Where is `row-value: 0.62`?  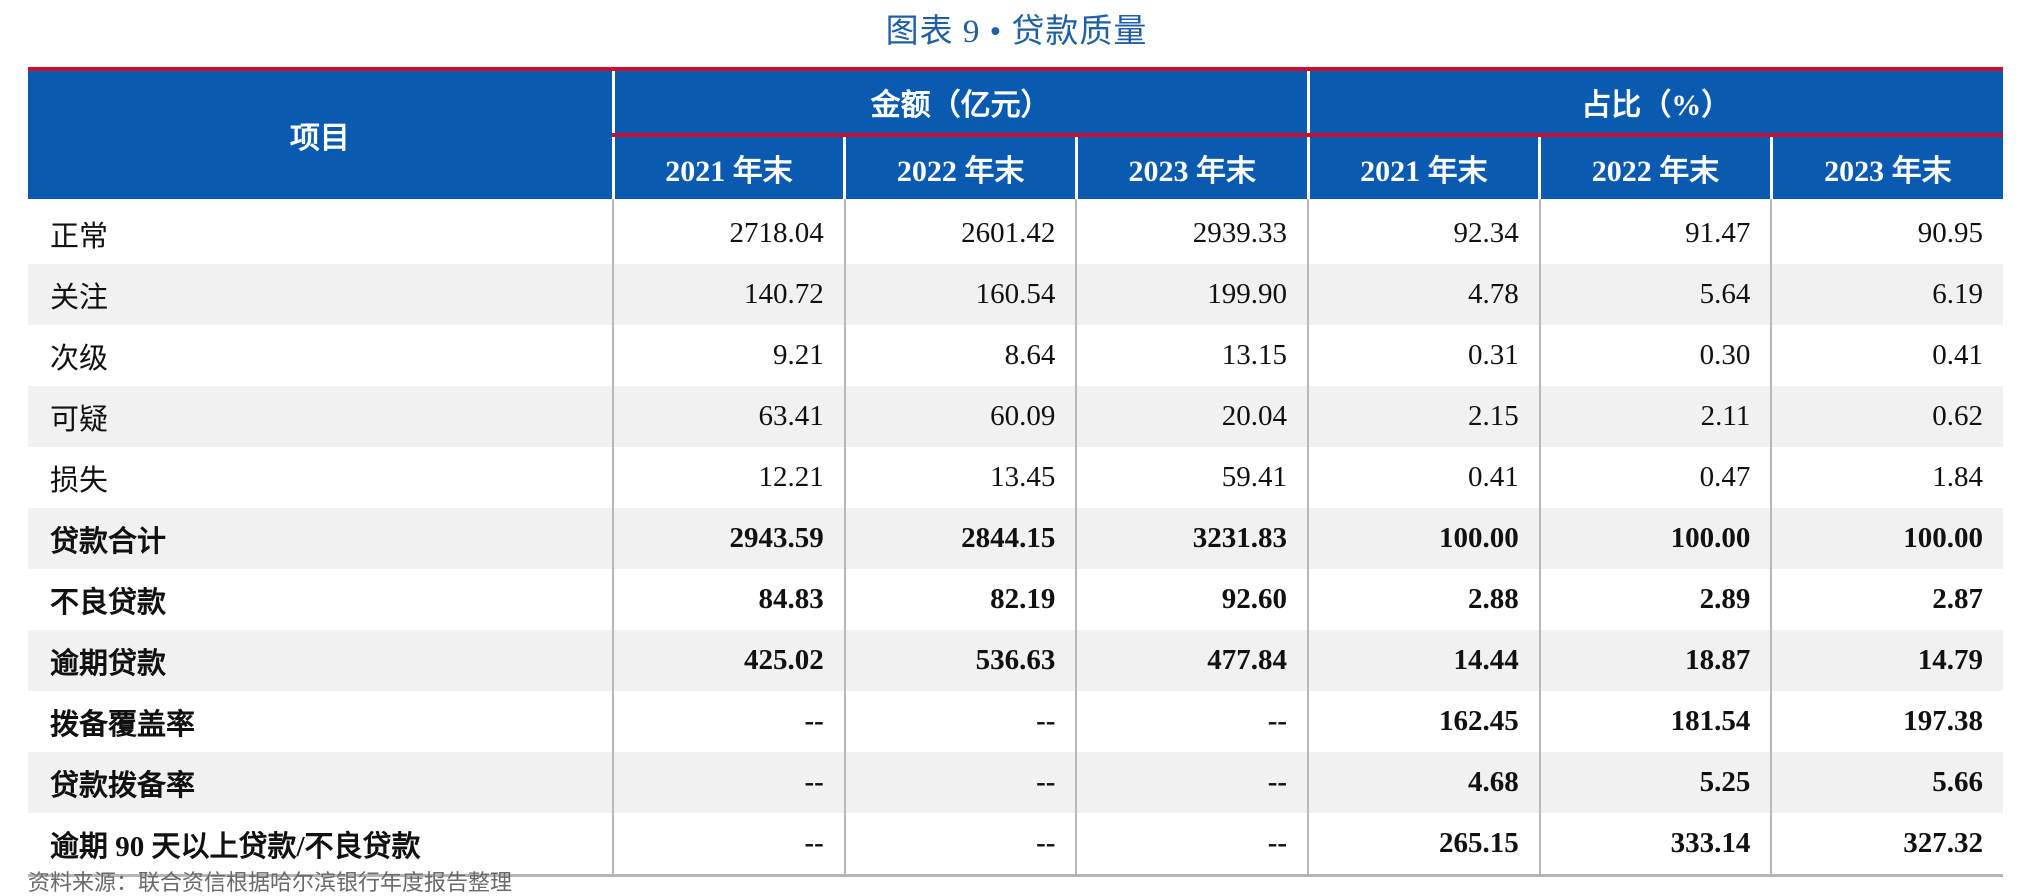 row-value: 0.62 is located at coordinates (1886, 416).